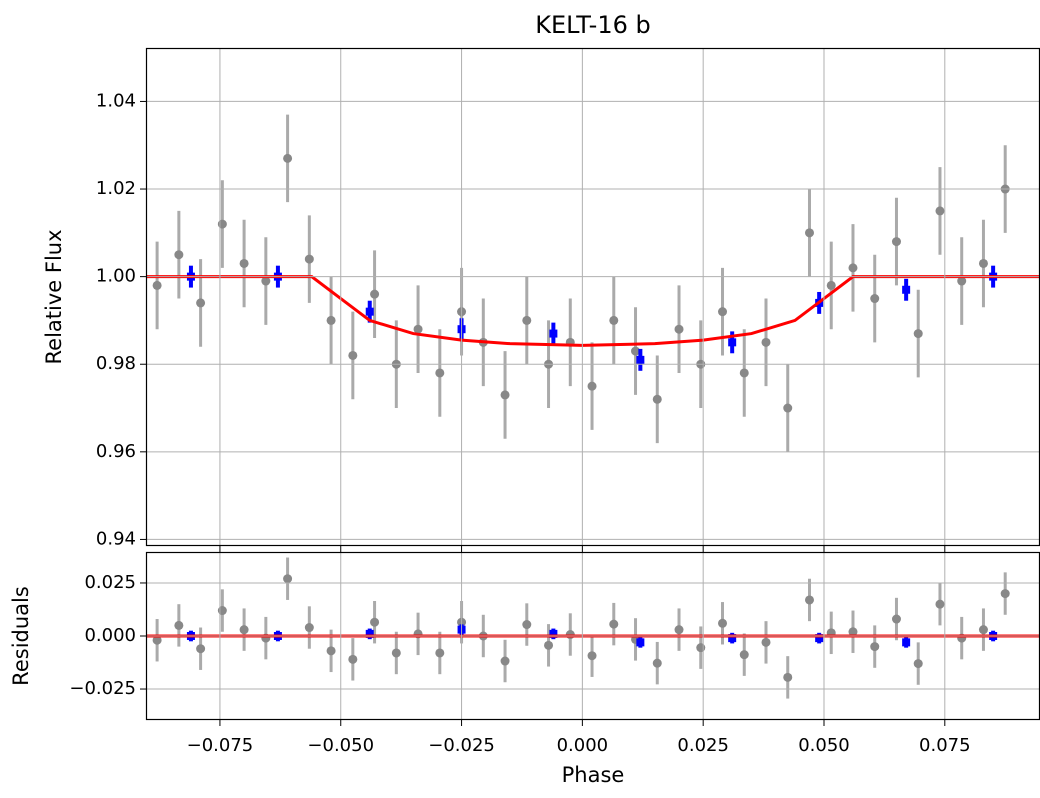  Describe the element at coordinates (583, 745) in the screenshot. I see `x-tick-label: 0.000` at that location.